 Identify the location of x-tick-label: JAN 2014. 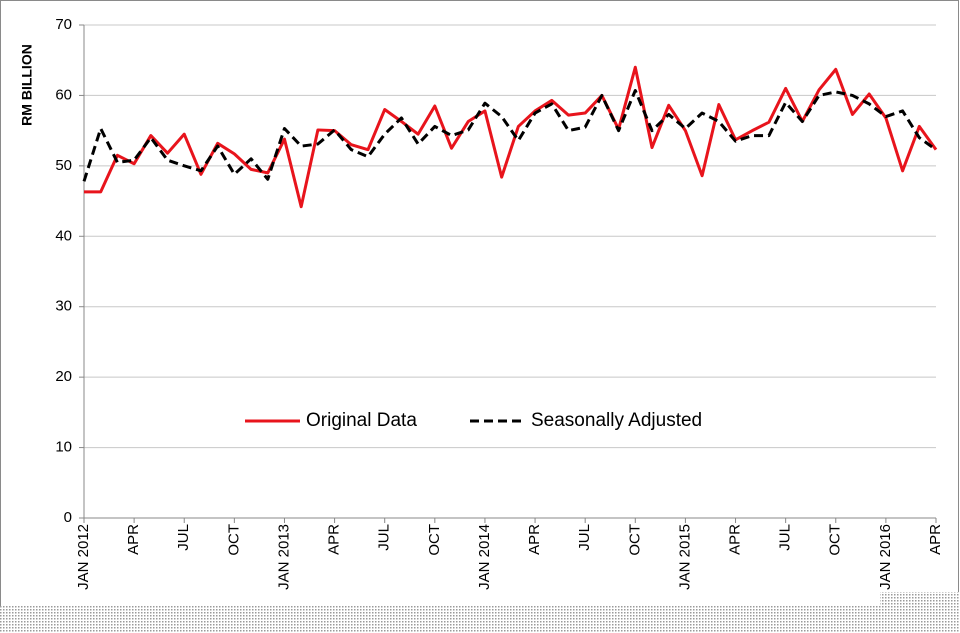
(484, 557).